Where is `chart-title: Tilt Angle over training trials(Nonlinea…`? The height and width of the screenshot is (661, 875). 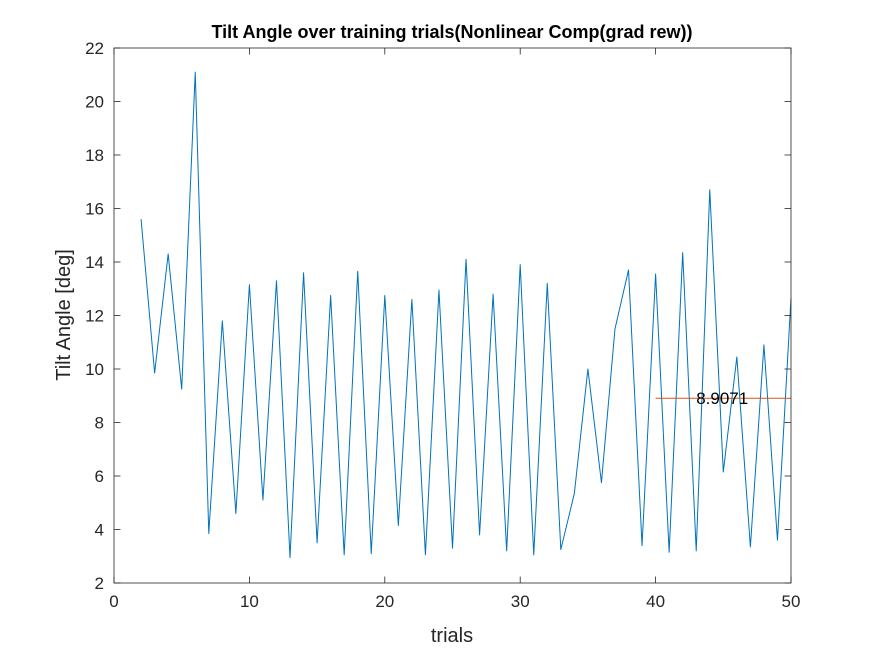 chart-title: Tilt Angle over training trials(Nonlinea… is located at coordinates (451, 32).